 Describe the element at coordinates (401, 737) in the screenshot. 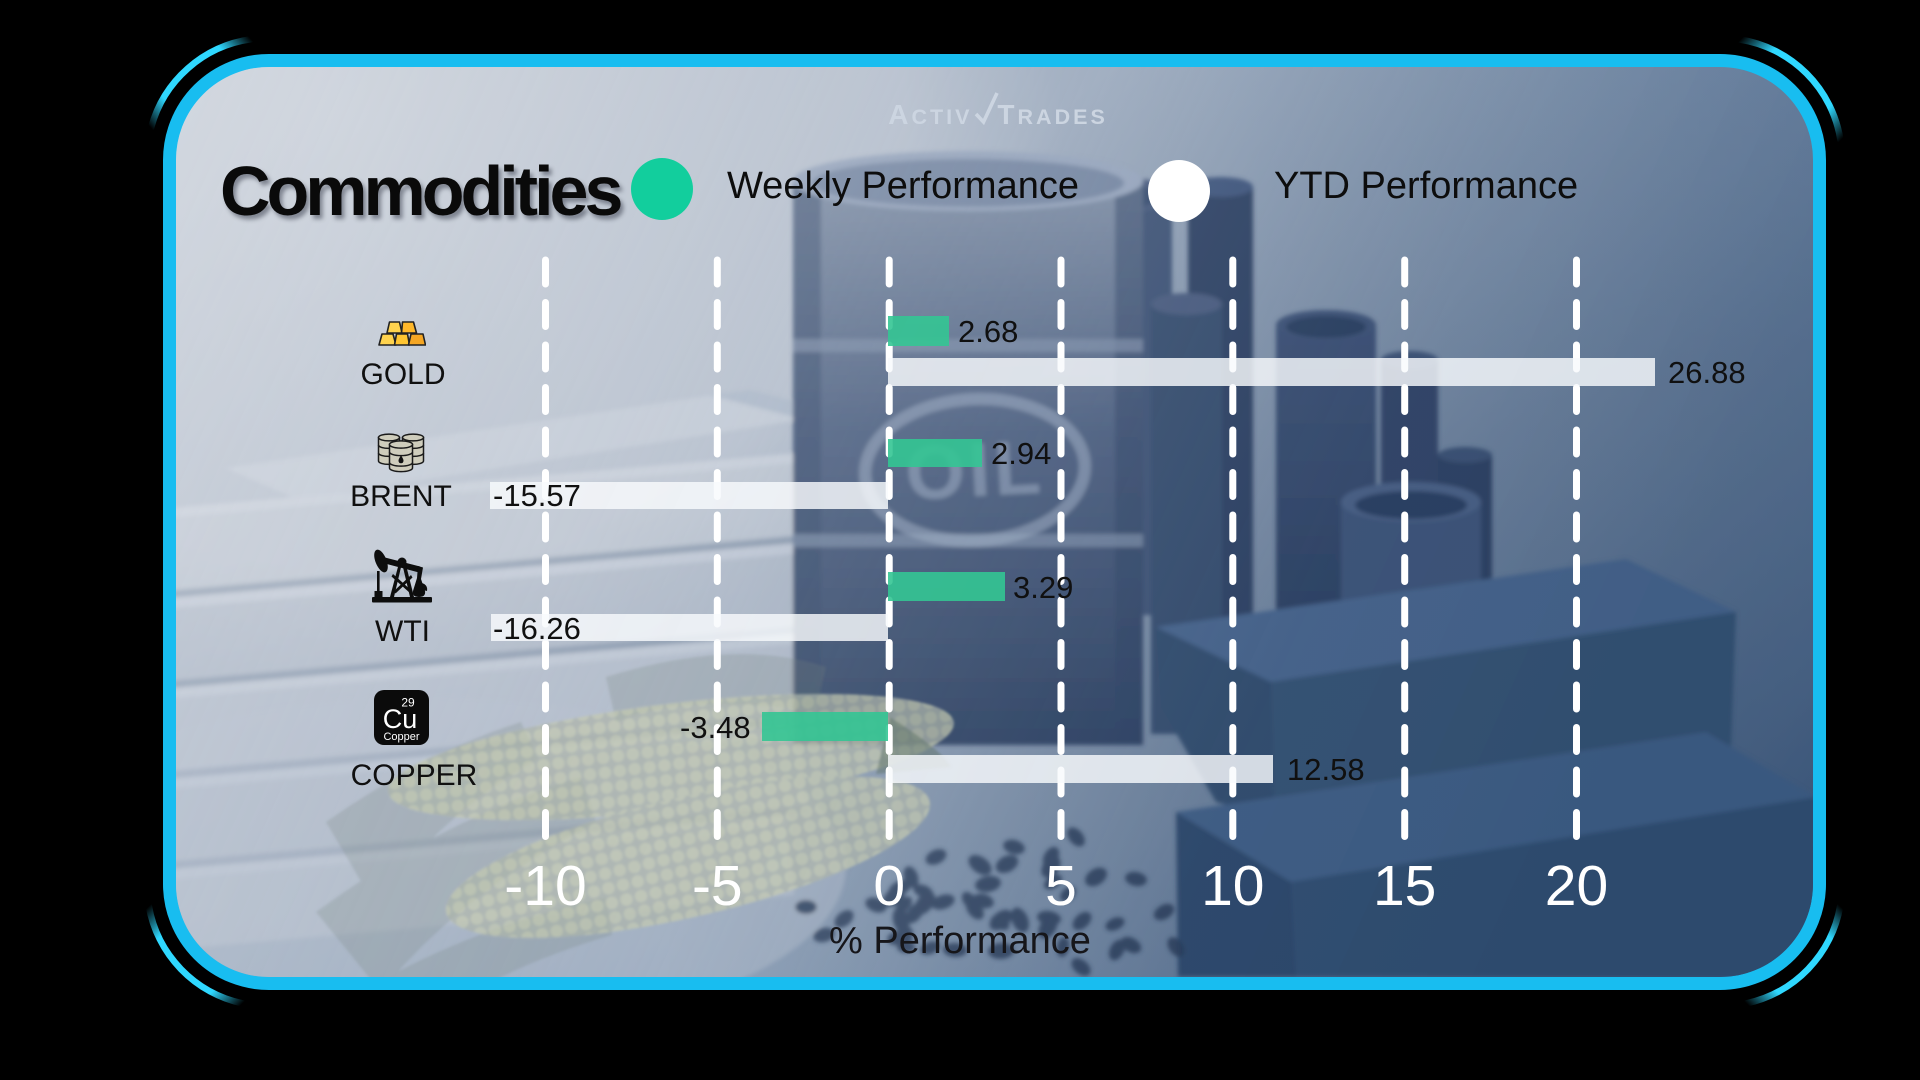

I see `svg-text: Copper` at that location.